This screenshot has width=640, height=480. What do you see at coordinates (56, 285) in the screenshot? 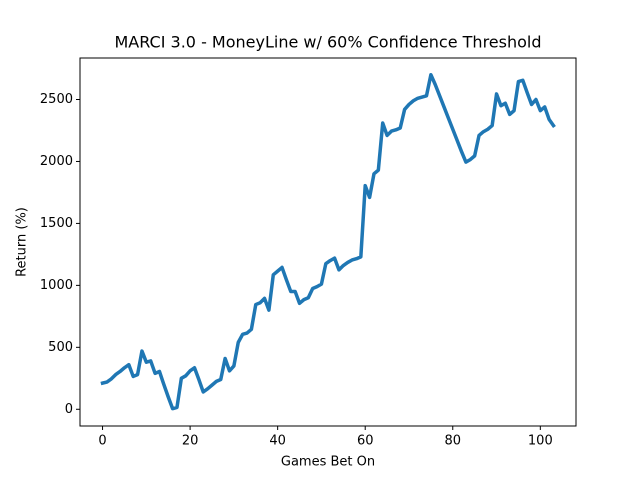
I see `y-tick-label: 1000` at bounding box center [56, 285].